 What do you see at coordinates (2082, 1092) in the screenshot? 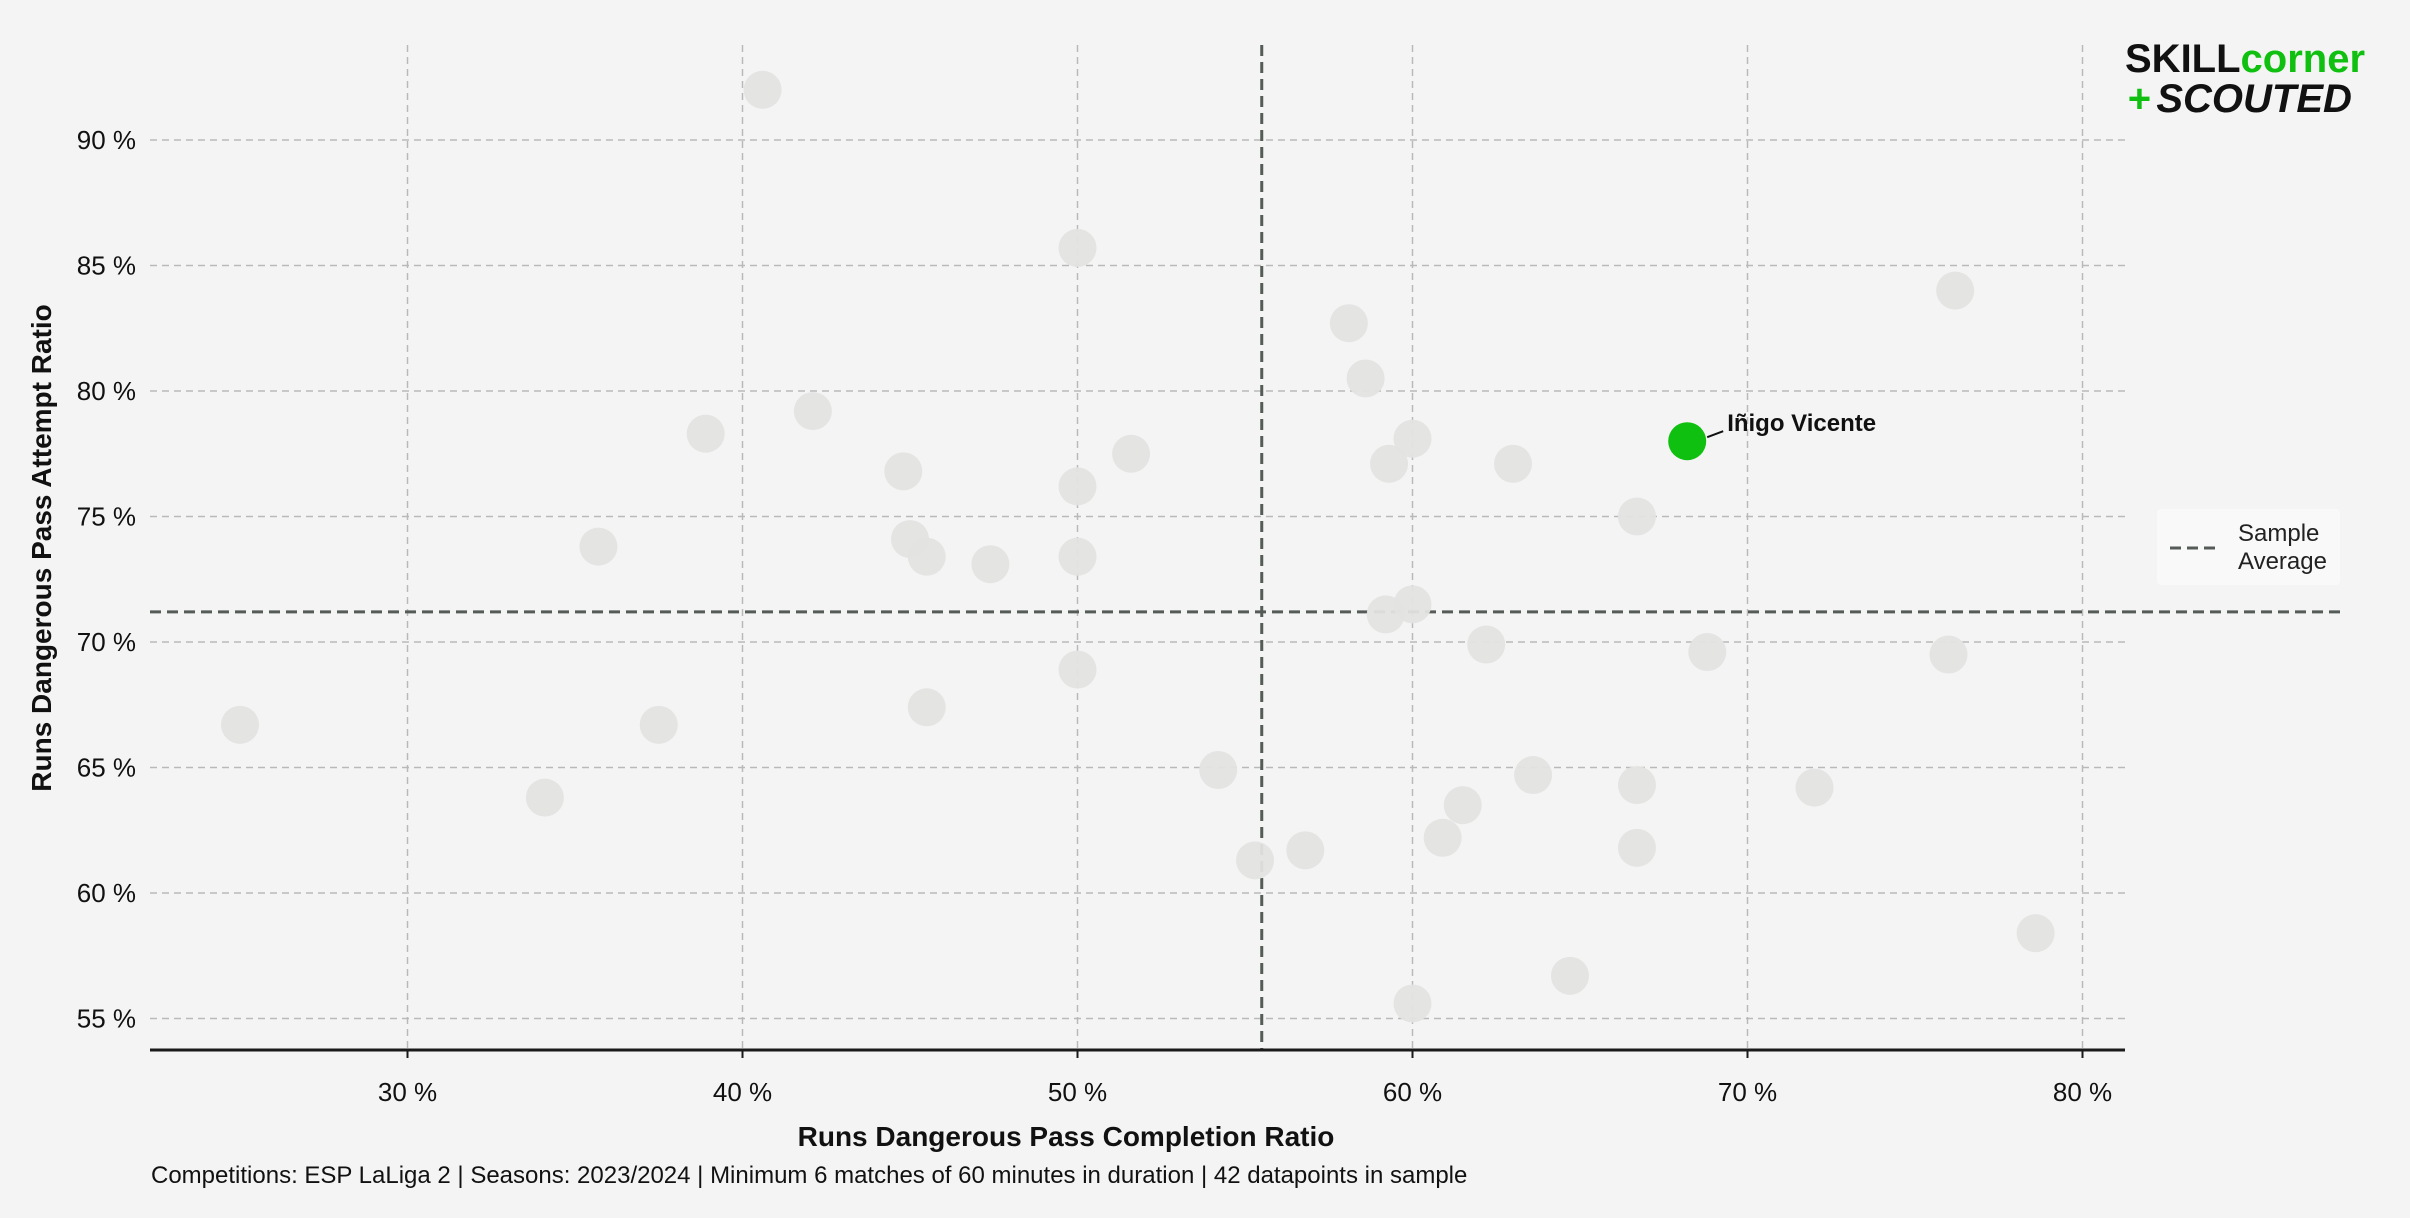
I see `x-tick-label: 80 %` at bounding box center [2082, 1092].